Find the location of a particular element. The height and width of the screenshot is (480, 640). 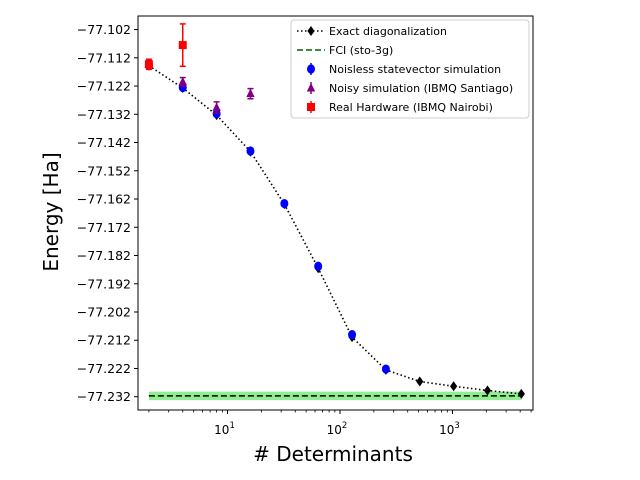

x-tick-label-2: 10³ is located at coordinates (449, 429).